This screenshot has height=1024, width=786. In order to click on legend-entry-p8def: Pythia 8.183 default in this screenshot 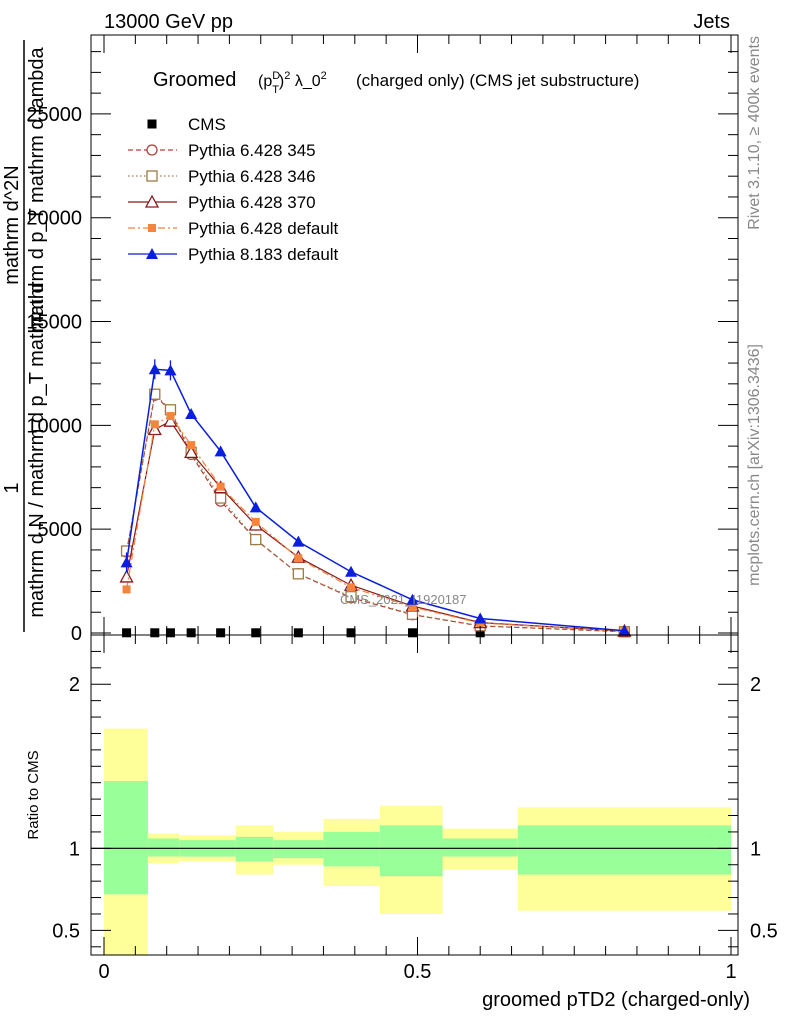, I will do `click(233, 254)`.